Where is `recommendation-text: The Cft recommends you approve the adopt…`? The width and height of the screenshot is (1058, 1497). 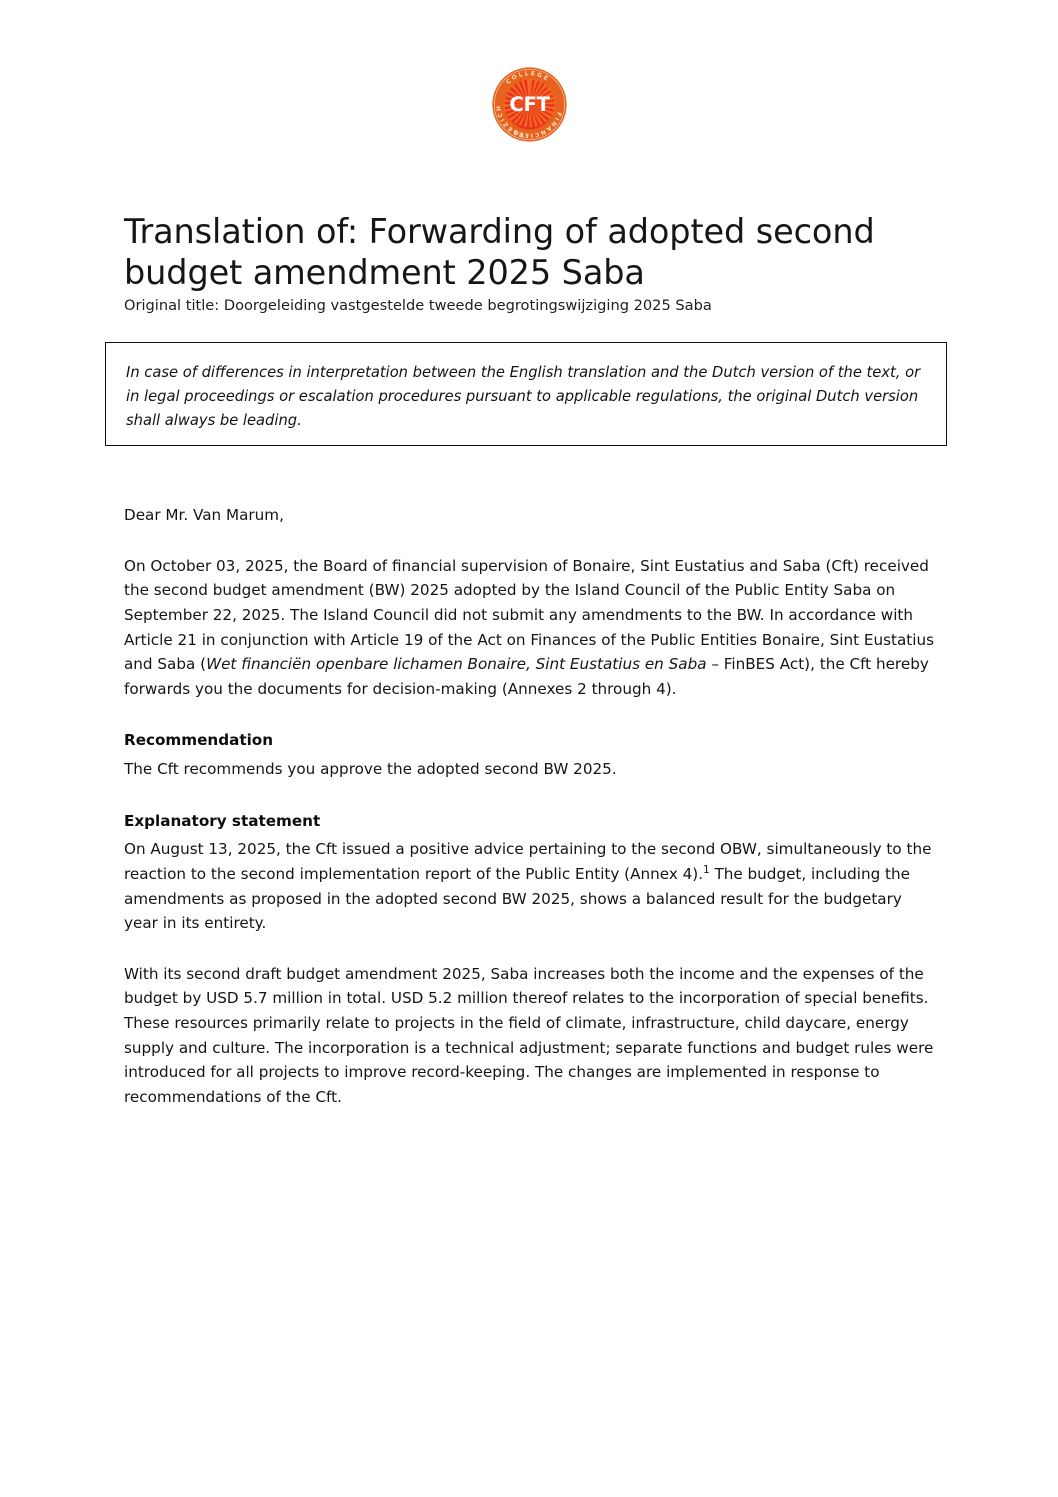
recommendation-text: The Cft recommends you approve the adopt… is located at coordinates (370, 769).